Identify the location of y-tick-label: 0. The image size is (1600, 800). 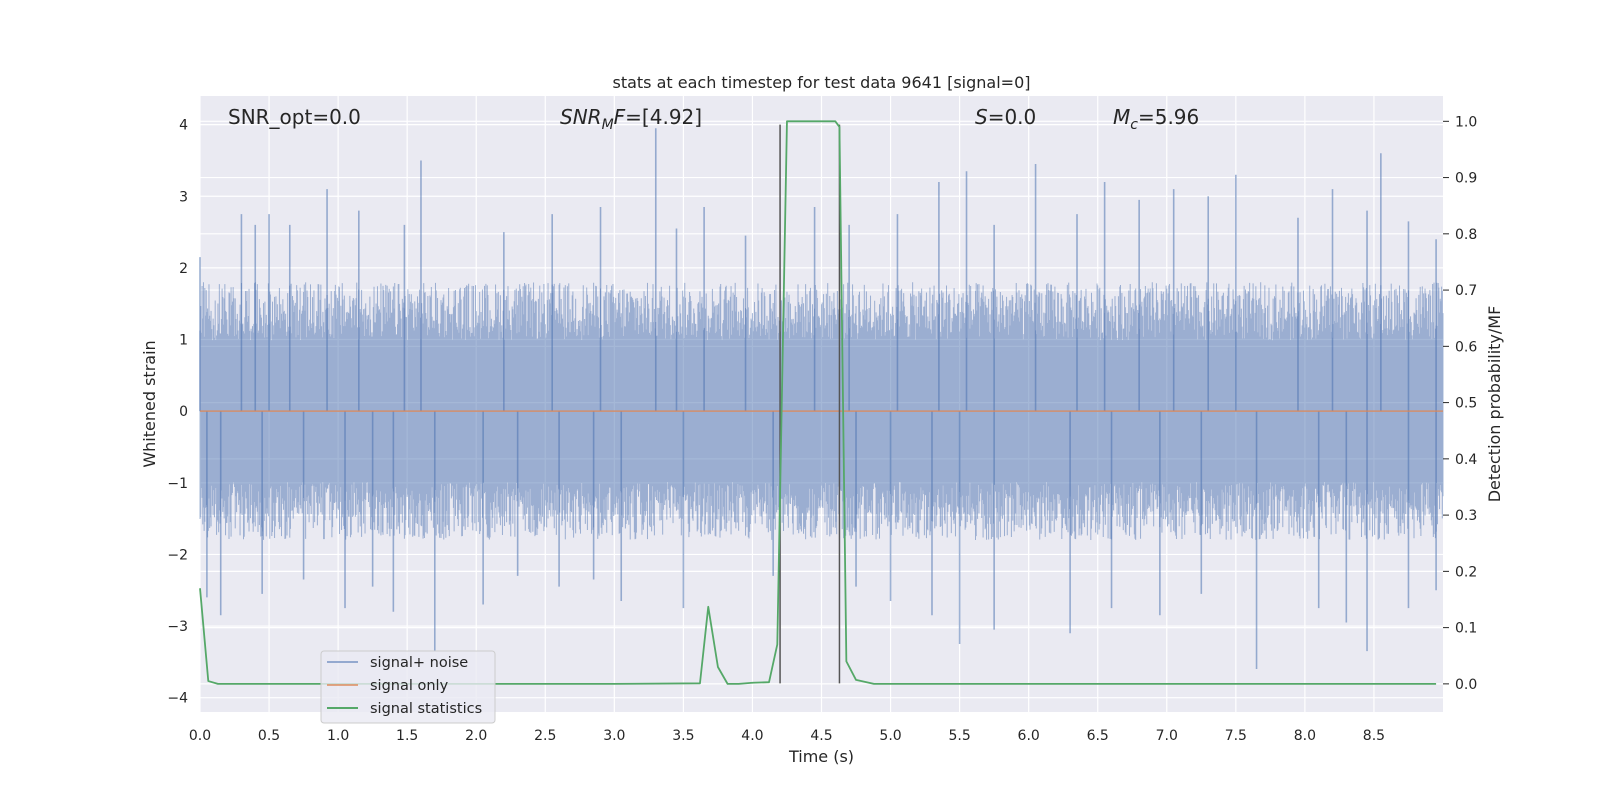
(183, 412).